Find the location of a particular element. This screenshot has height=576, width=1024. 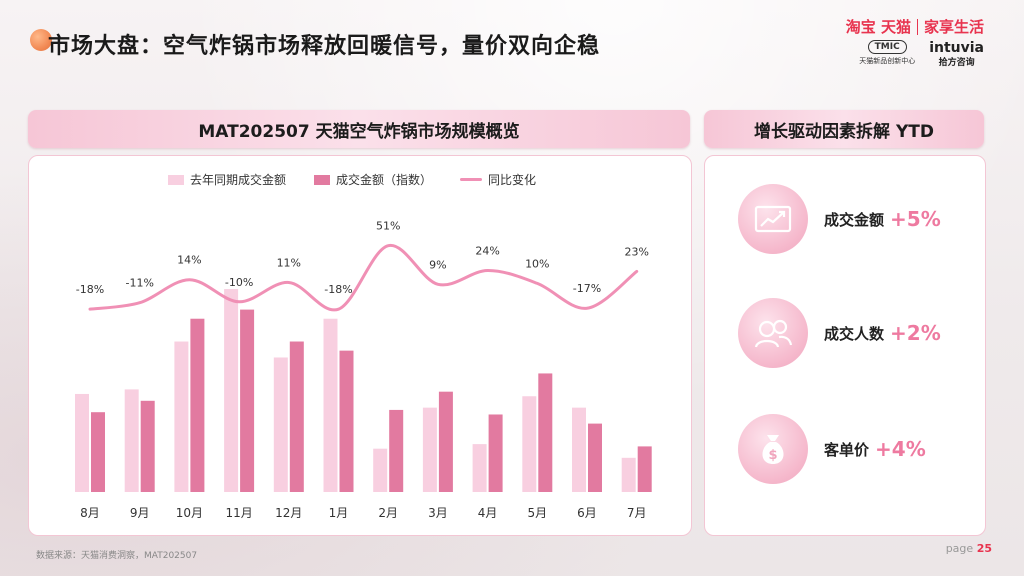

yoy-data-label: 10% is located at coordinates (537, 263).